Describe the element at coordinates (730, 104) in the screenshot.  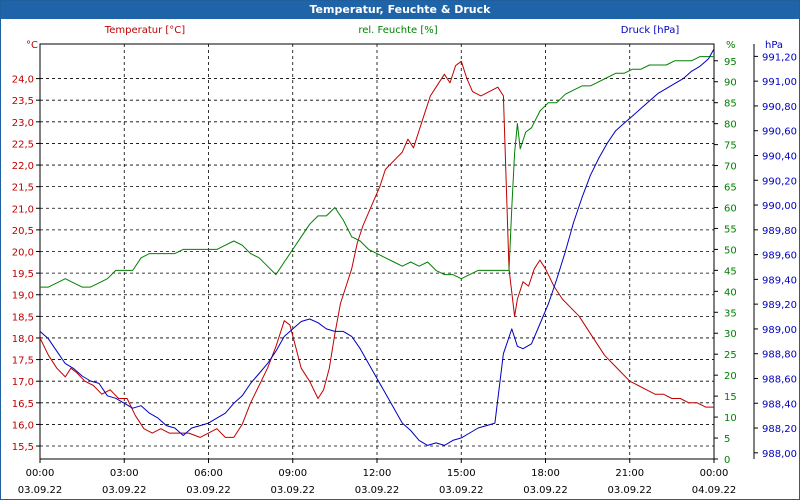
I see `humidity-tick-label: 85` at that location.